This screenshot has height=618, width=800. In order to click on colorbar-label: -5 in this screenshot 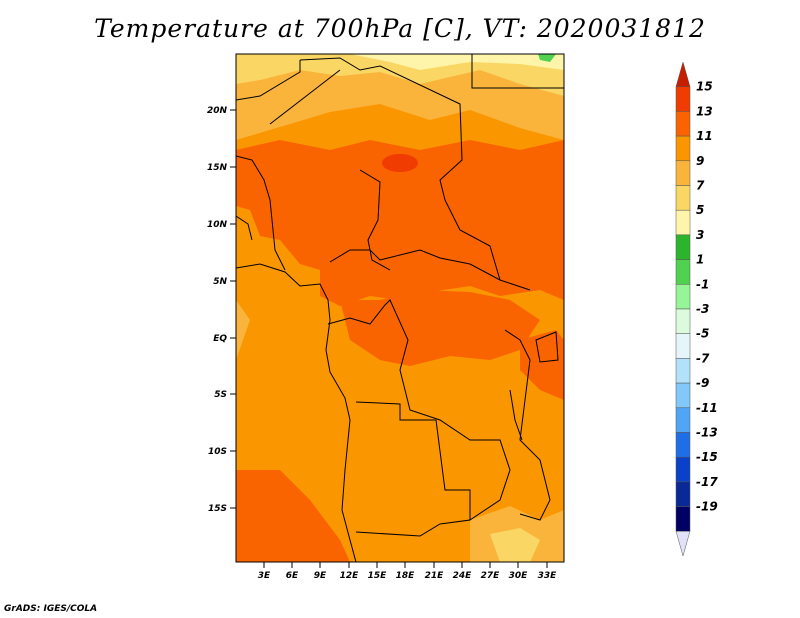, I will do `click(702, 334)`.